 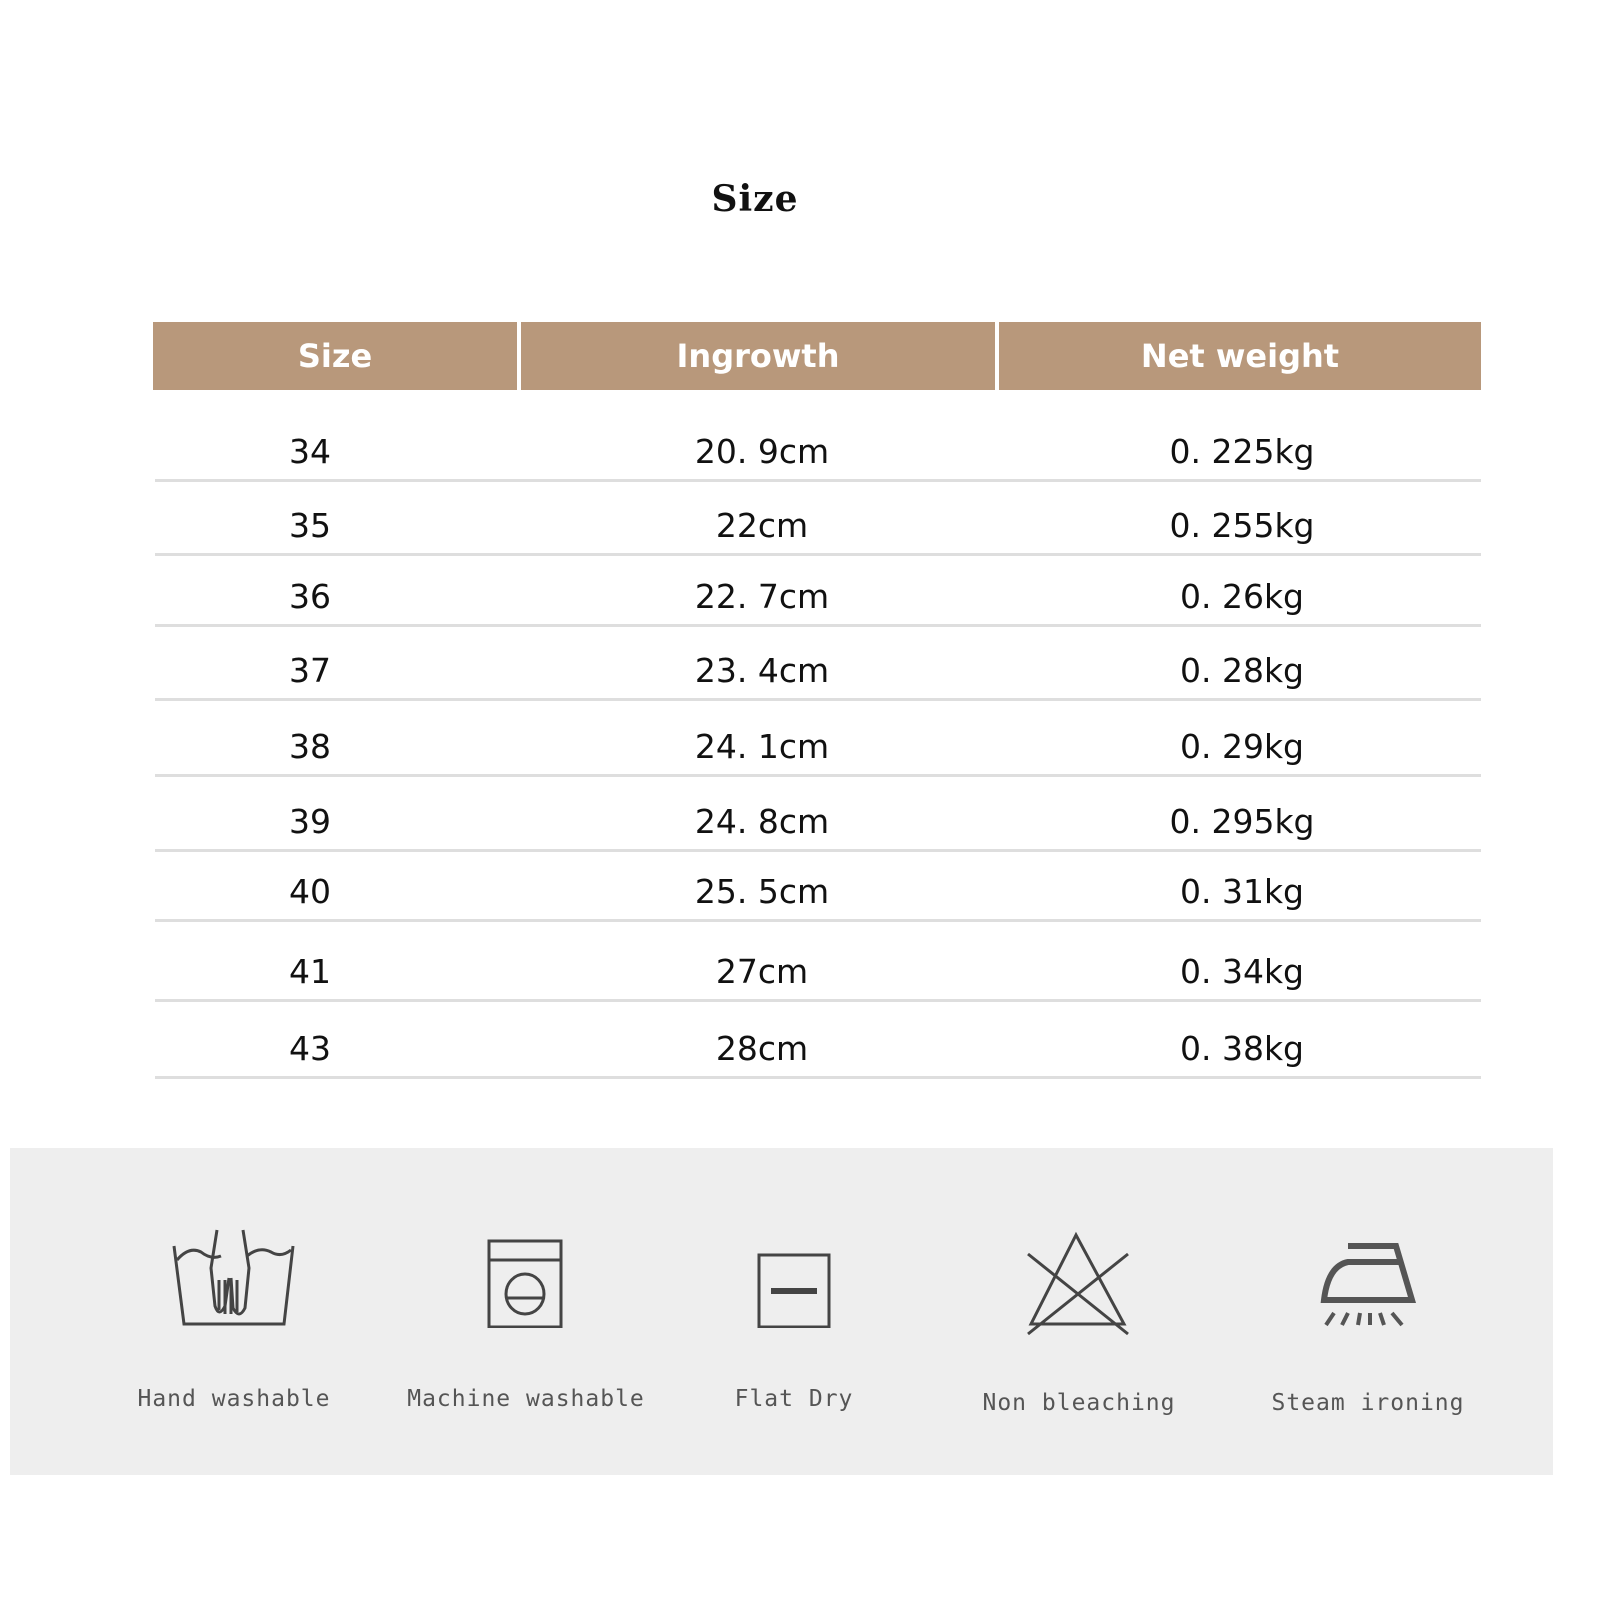 I want to click on page-title: Size, so click(x=755, y=199).